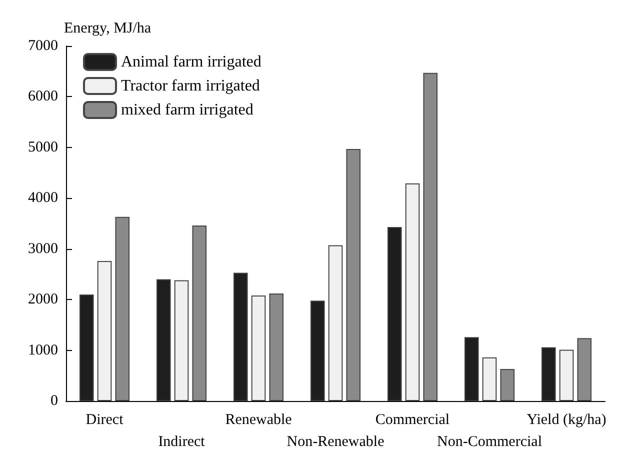 The width and height of the screenshot is (627, 461). What do you see at coordinates (566, 420) in the screenshot?
I see `x-tick-label: Yield (kg/ha)` at bounding box center [566, 420].